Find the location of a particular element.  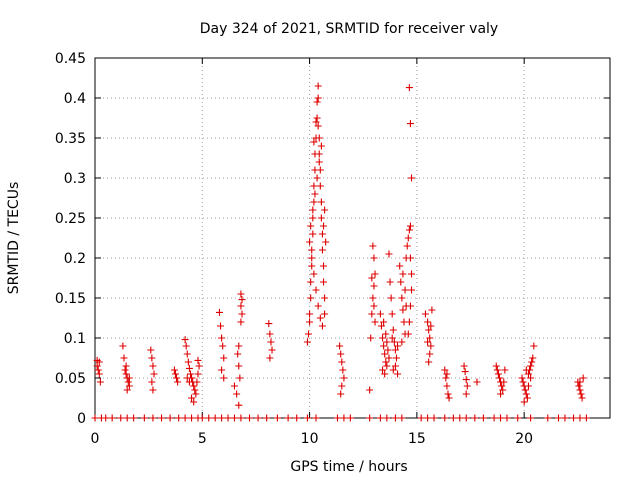

y-tick-label: 0.45 is located at coordinates (70, 59).